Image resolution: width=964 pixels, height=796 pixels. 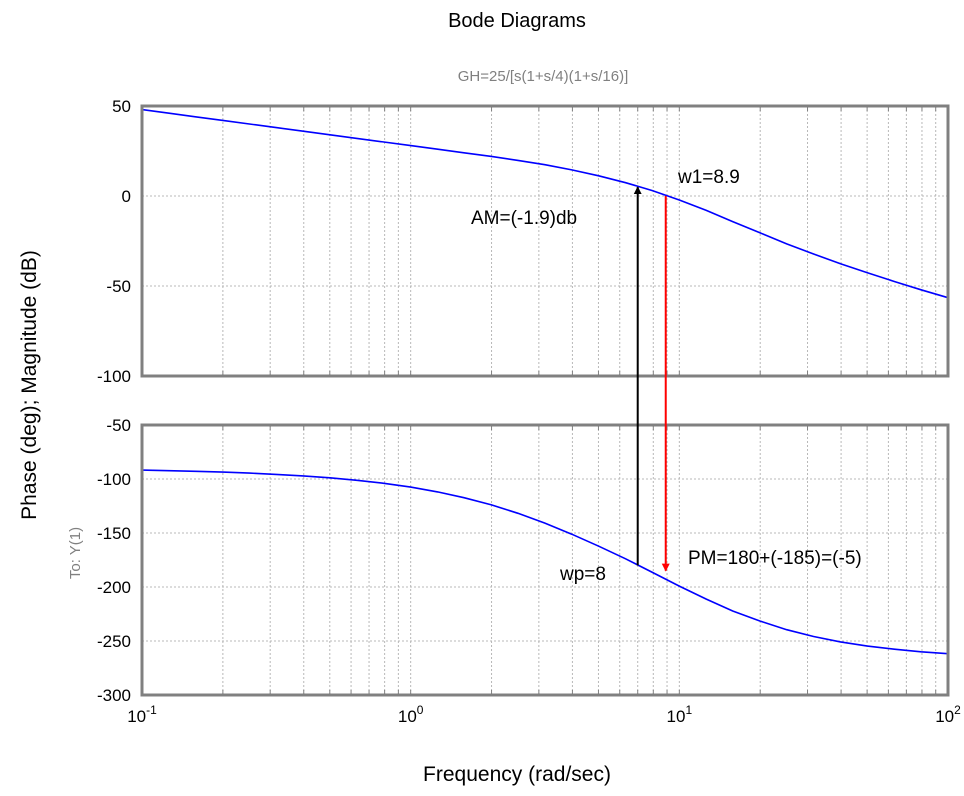 I want to click on annotation-w1: w1=8.9, so click(x=708, y=177).